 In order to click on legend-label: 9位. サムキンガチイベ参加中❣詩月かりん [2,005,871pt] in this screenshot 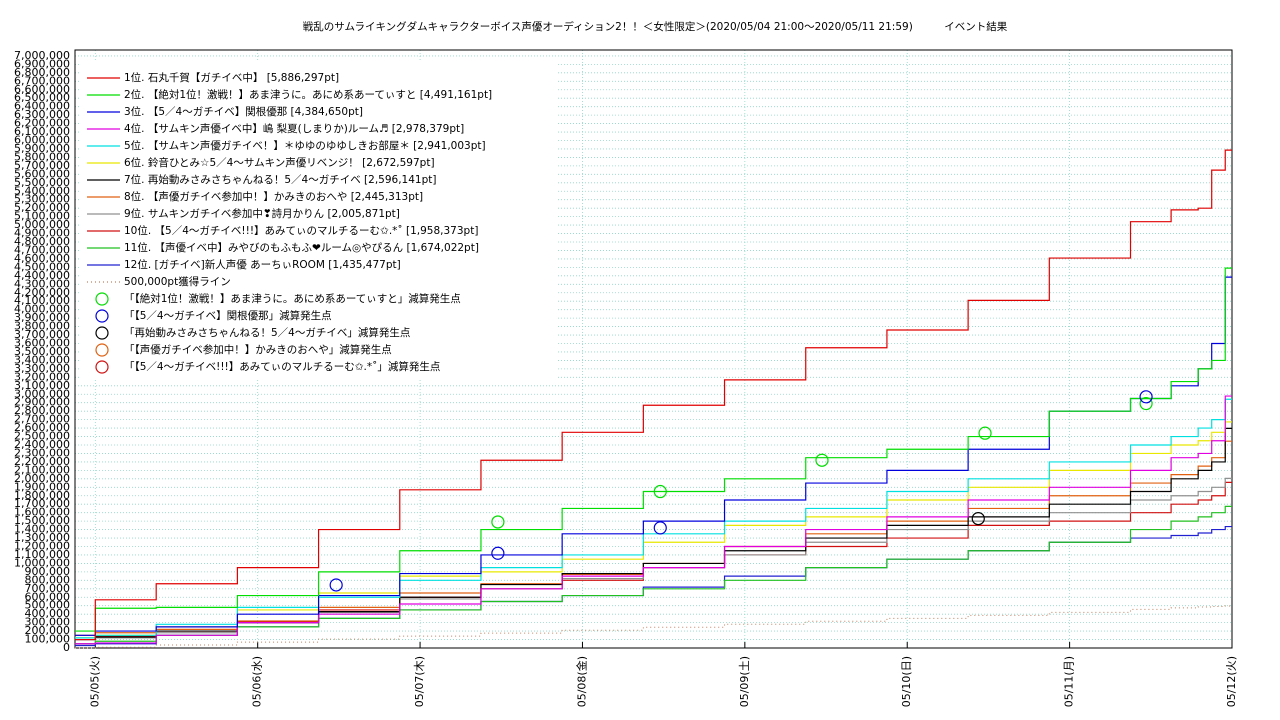, I will do `click(262, 213)`.